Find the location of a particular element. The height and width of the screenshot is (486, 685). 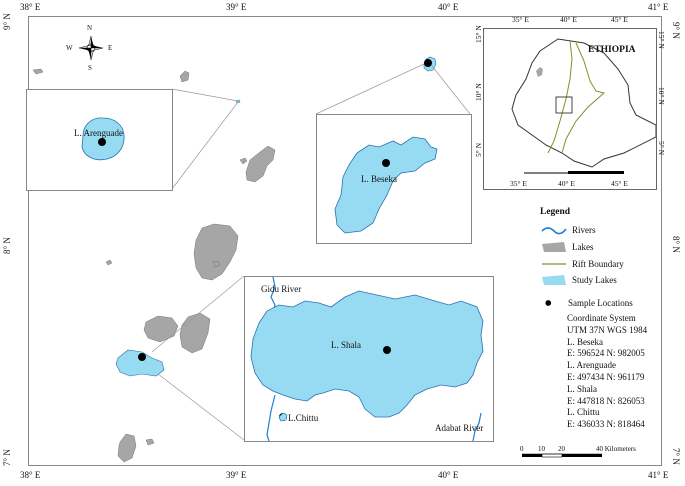

lake-small-s1 is located at coordinates (150, 442).